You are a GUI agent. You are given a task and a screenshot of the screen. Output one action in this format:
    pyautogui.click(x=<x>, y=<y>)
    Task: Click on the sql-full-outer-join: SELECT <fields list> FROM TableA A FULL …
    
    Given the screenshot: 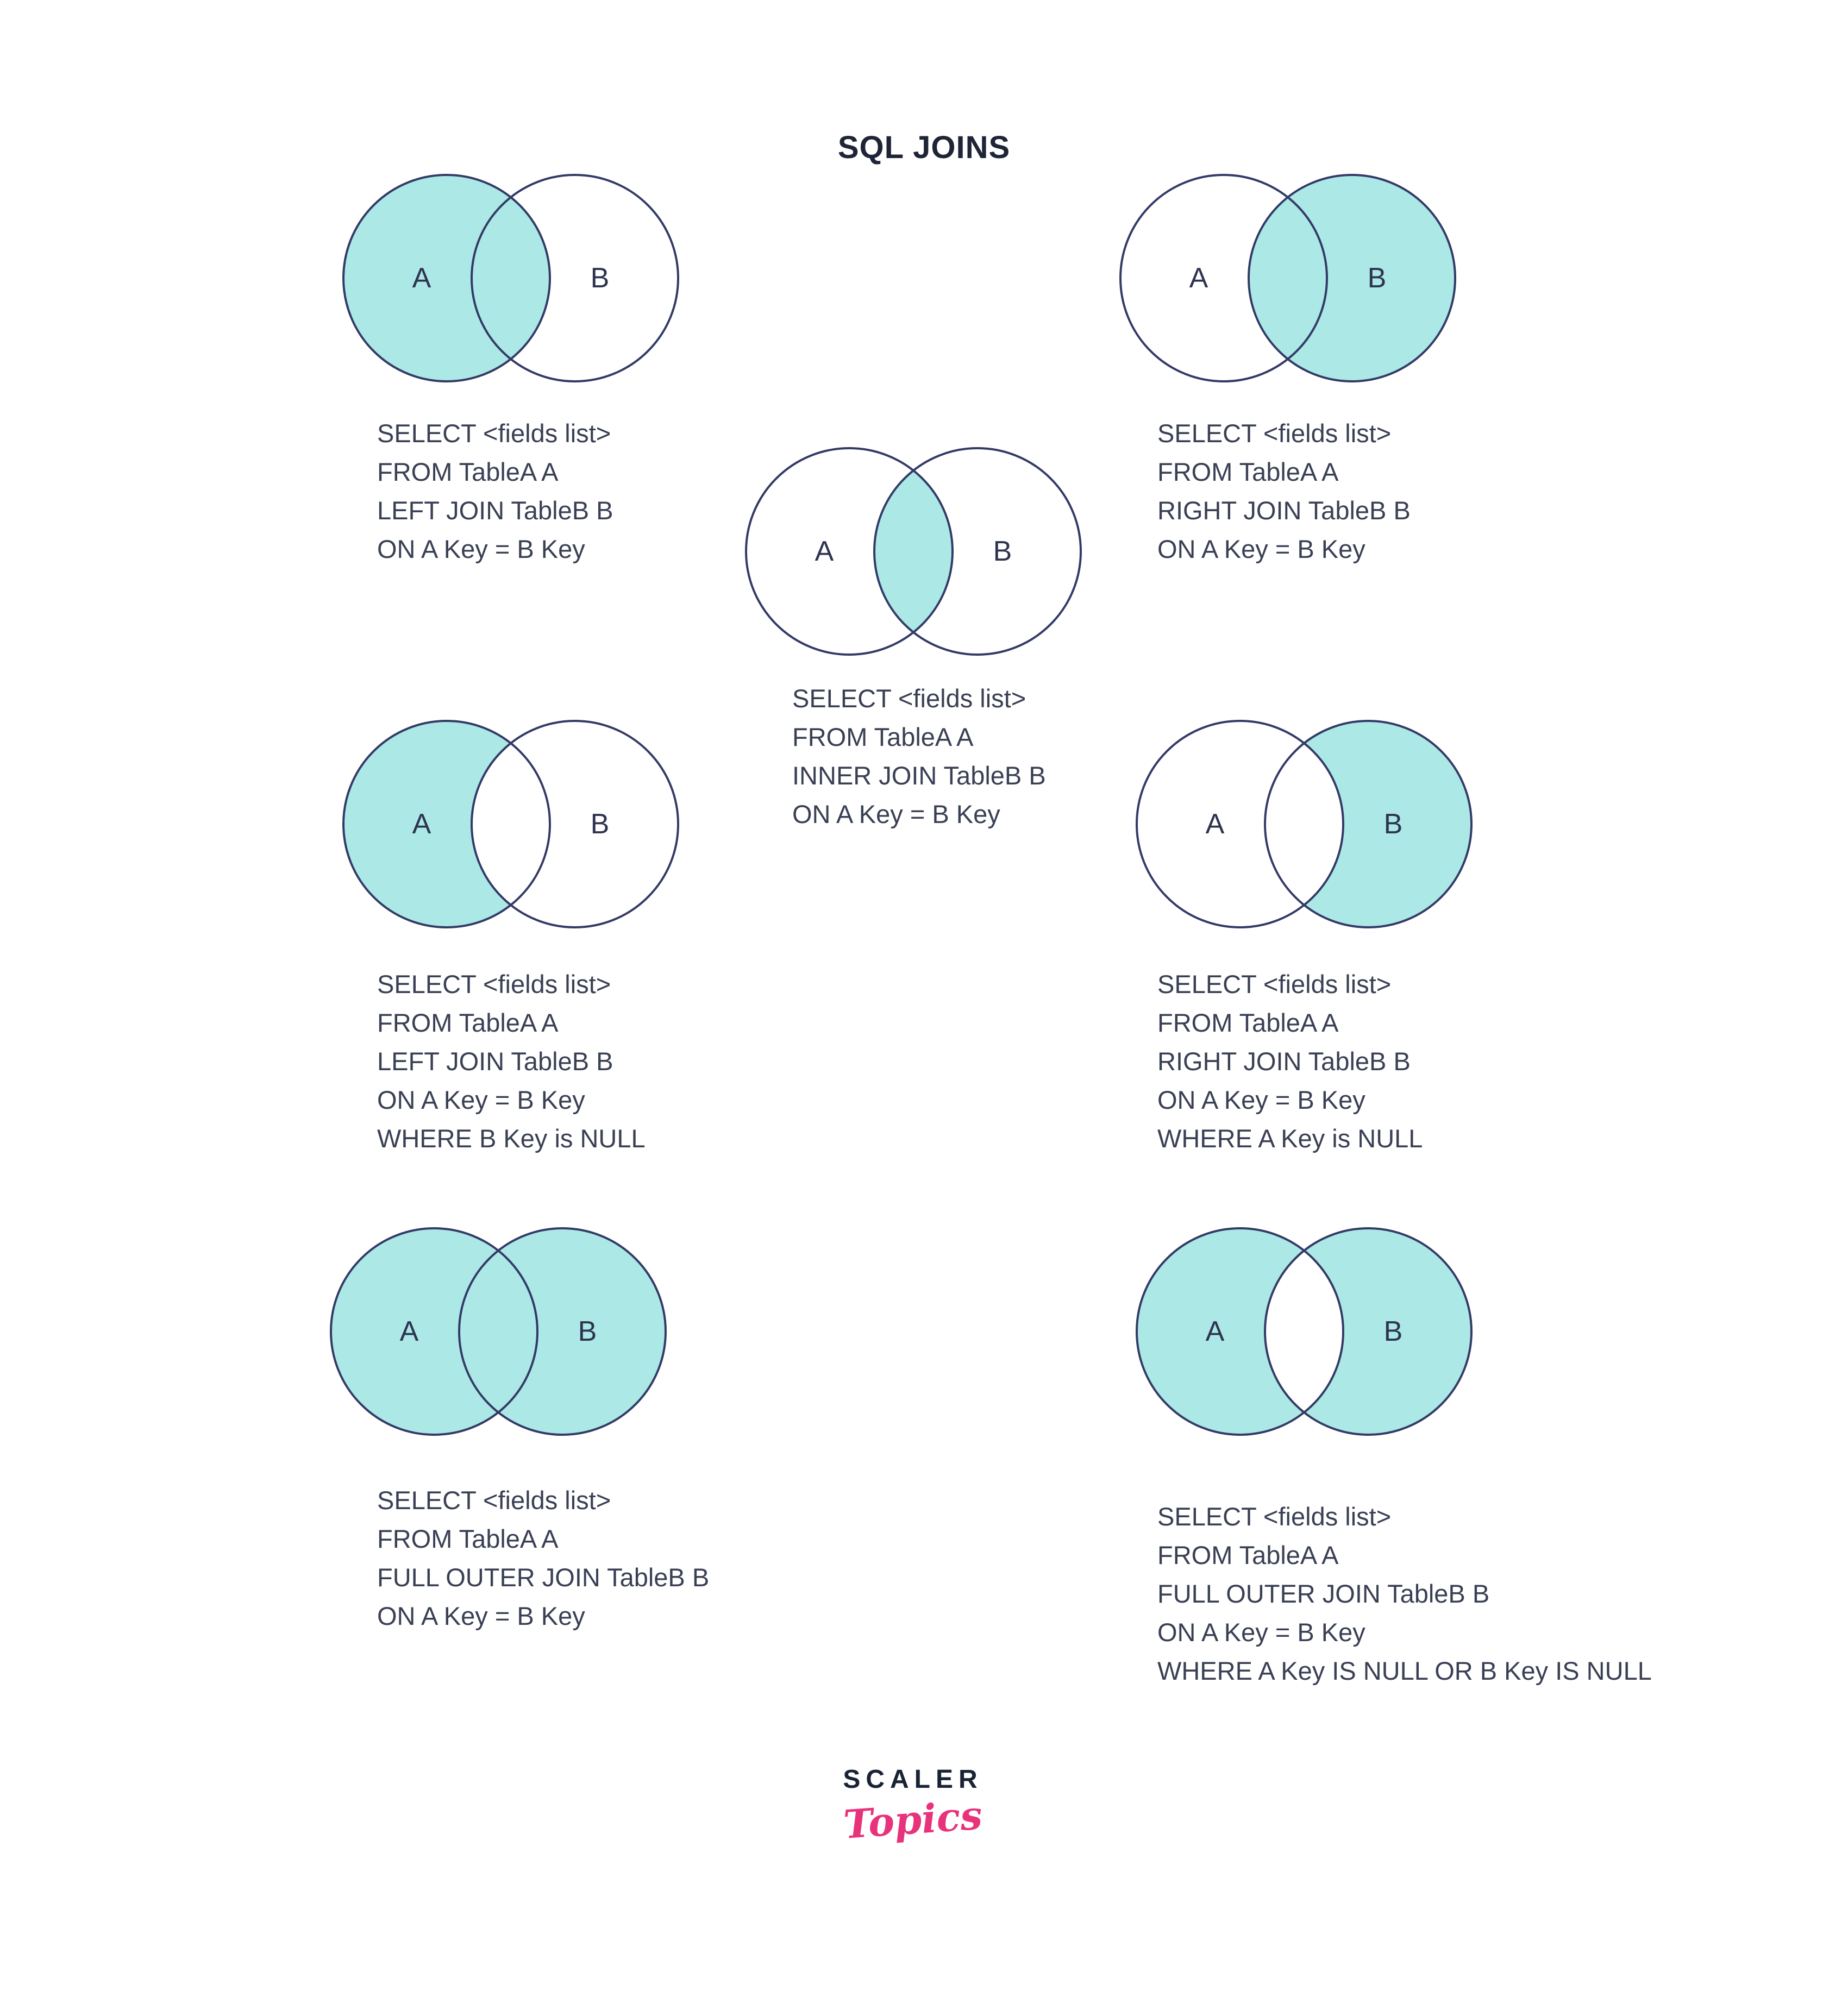 What is the action you would take?
    pyautogui.click(x=543, y=1558)
    